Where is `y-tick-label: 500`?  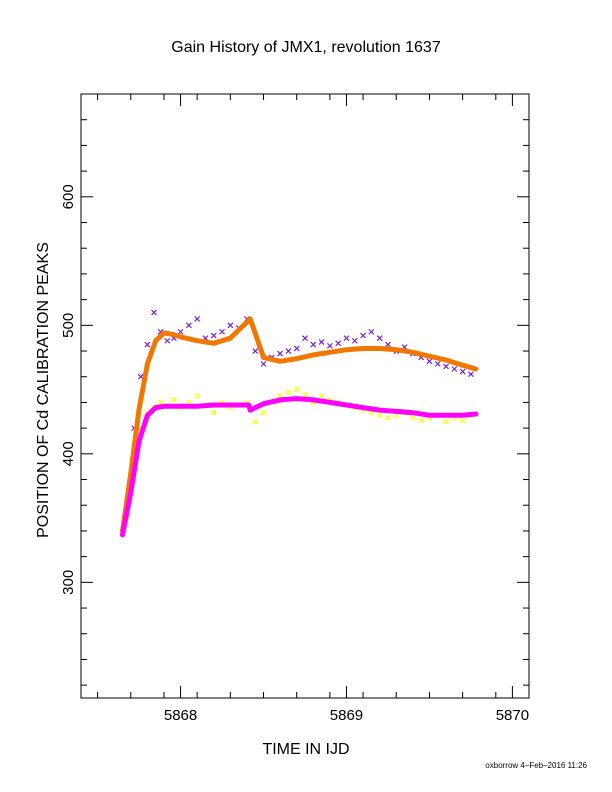
y-tick-label: 500 is located at coordinates (68, 325).